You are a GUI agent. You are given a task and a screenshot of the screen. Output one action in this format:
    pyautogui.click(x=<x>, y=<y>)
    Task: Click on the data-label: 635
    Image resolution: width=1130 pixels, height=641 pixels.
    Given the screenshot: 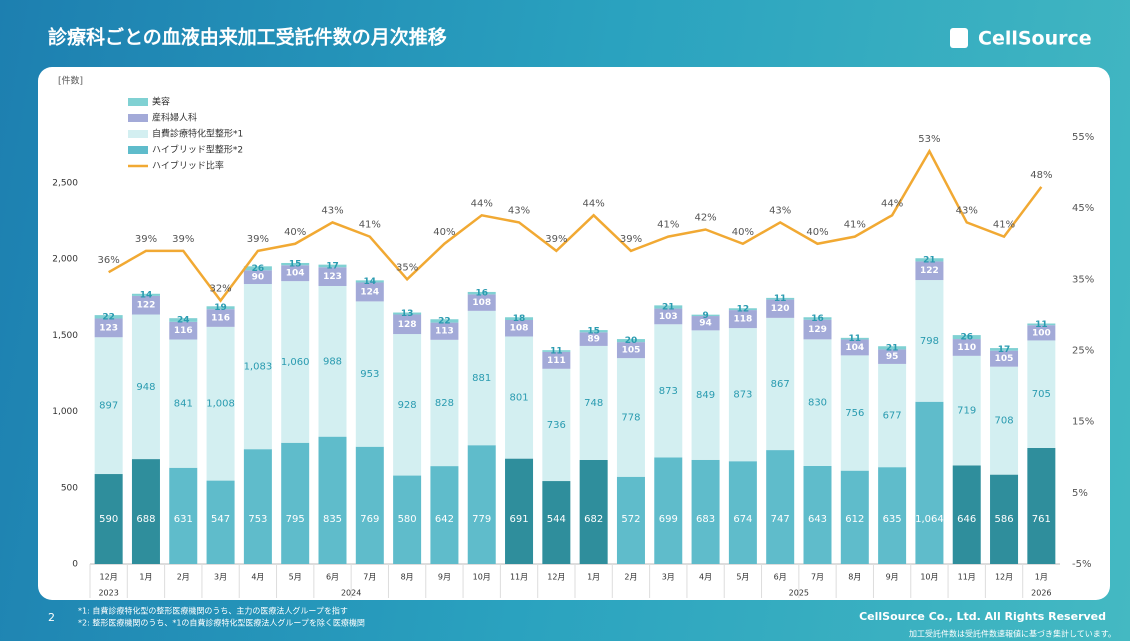 What is the action you would take?
    pyautogui.click(x=892, y=519)
    